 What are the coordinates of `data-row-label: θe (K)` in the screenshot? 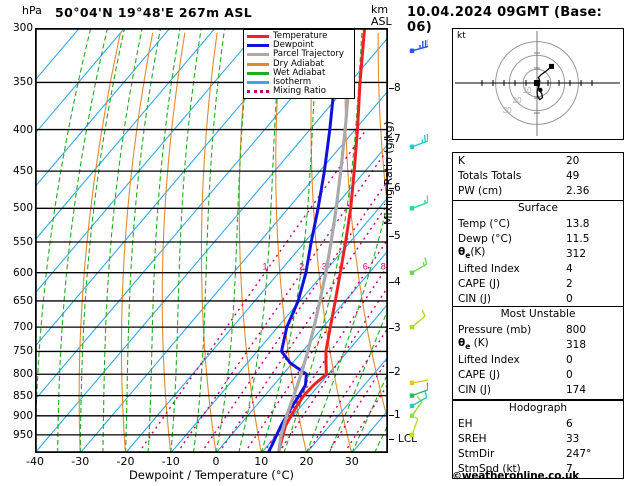 It's located at (473, 344).